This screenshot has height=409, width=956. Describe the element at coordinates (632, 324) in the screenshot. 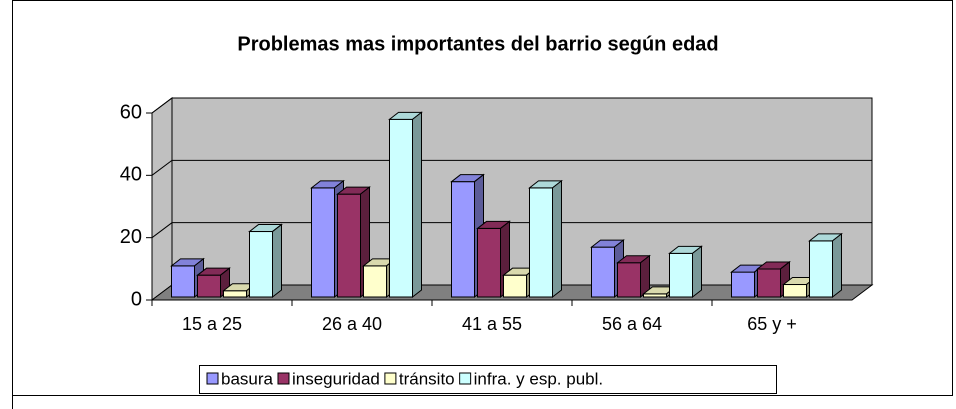

I see `x-tick-label: 56 a 64` at that location.